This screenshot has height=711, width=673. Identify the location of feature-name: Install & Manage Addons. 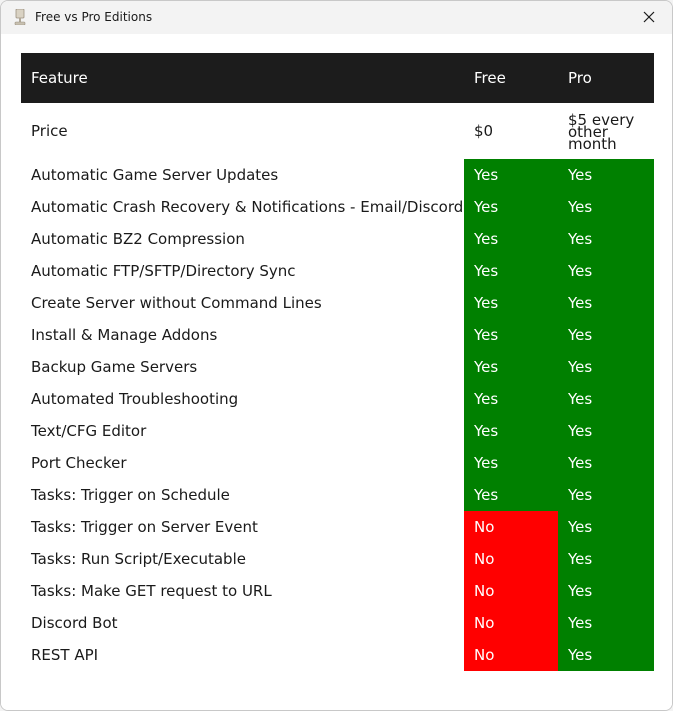
(124, 335).